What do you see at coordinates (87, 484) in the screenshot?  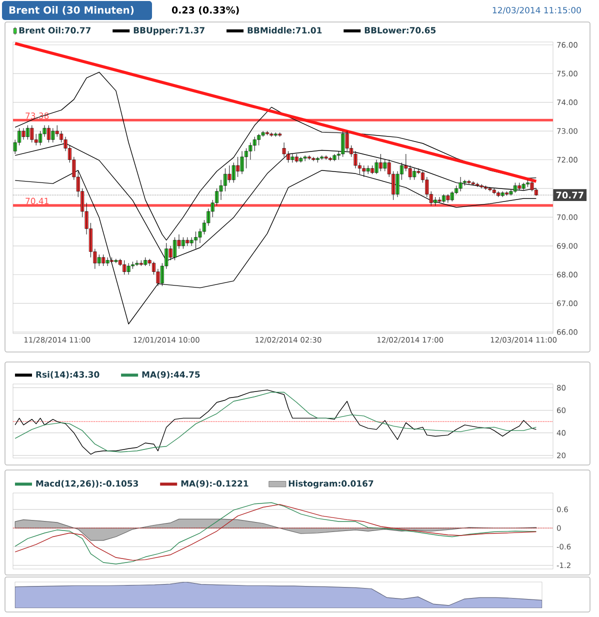 I see `legend-label: Macd(12,26)):-0.1053` at bounding box center [87, 484].